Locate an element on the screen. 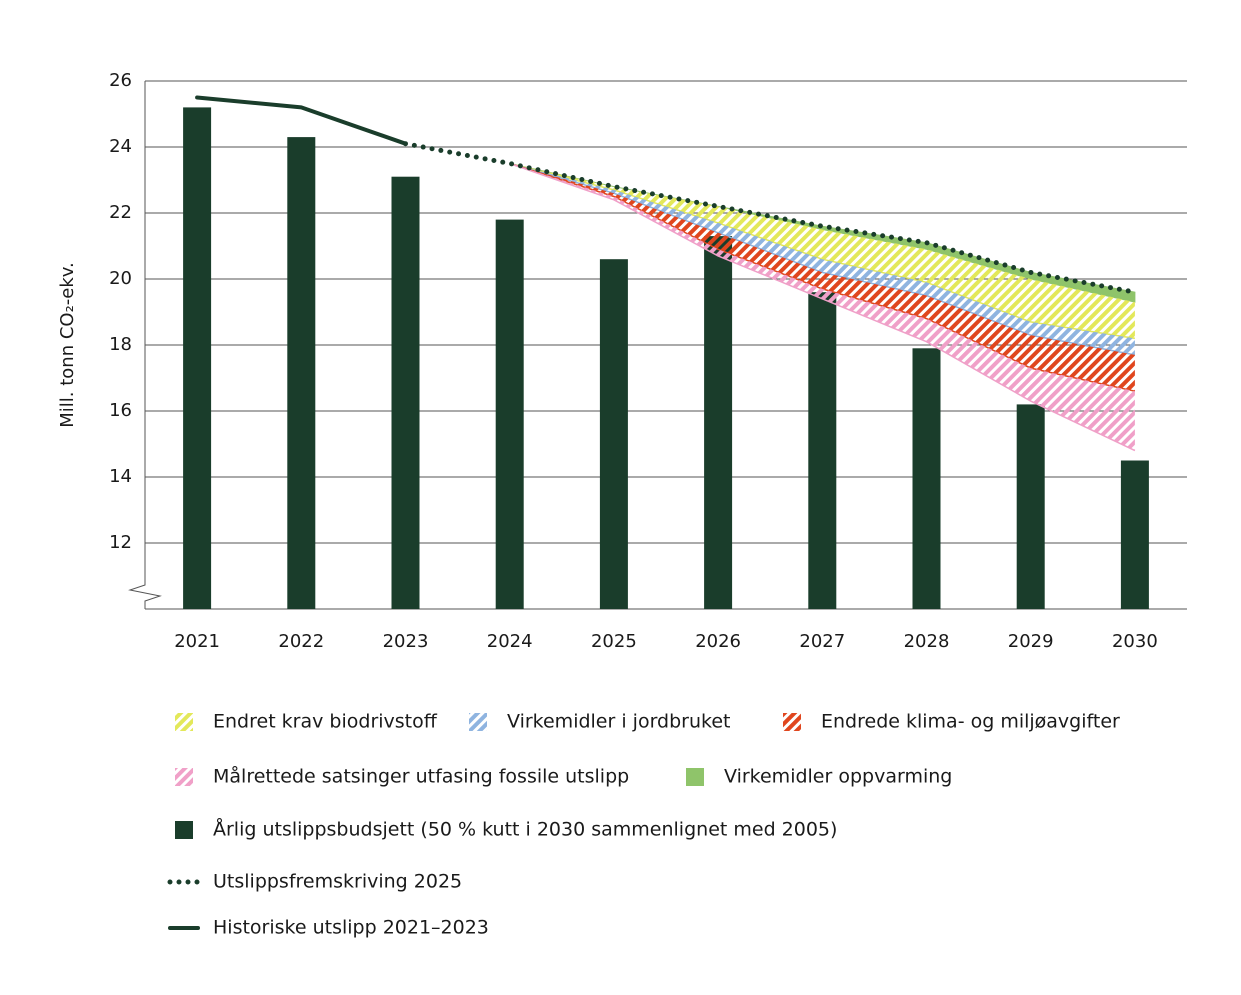  y-tick-label: 14 is located at coordinates (120, 476).